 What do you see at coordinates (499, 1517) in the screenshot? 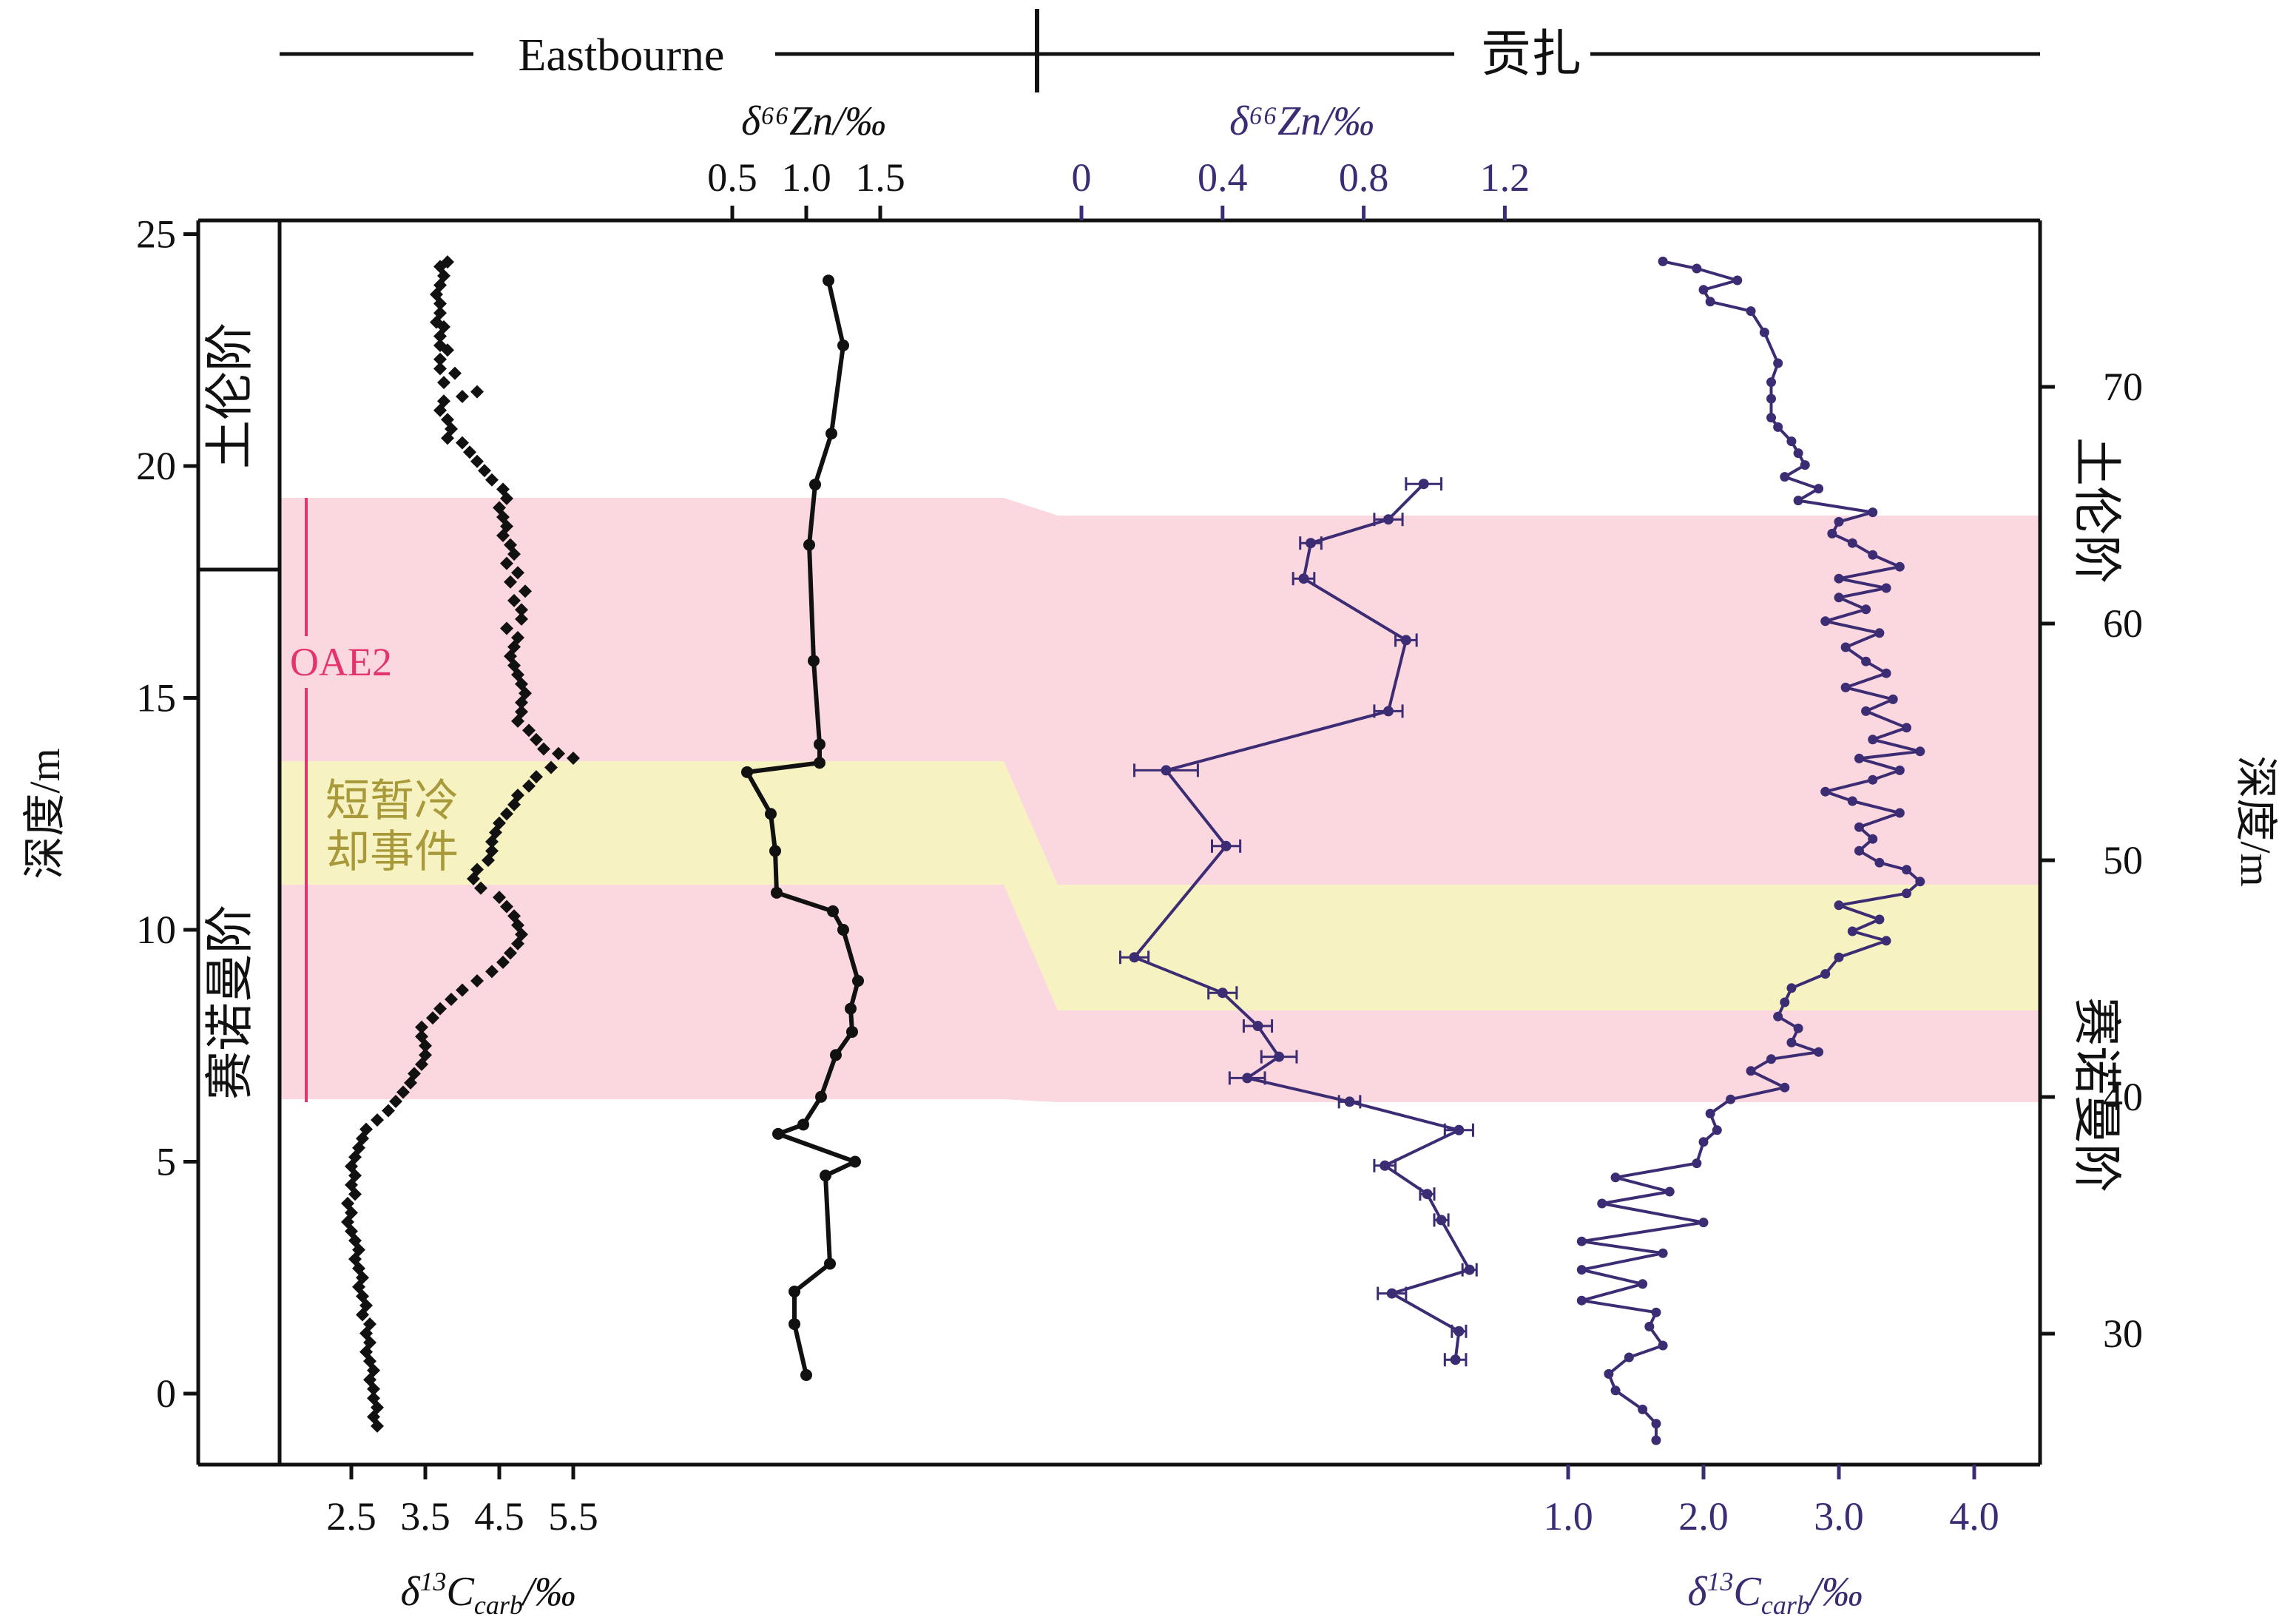
I see `bottom-left-x-tick-label: 4.5` at bounding box center [499, 1517].